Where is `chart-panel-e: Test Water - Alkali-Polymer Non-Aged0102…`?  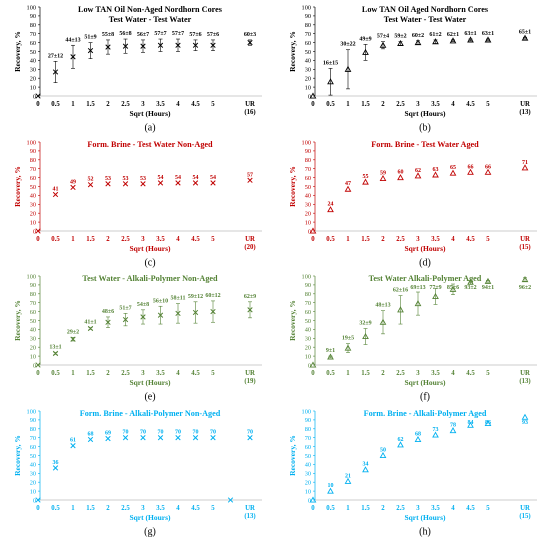
chart-panel-e: Test Water - Alkali-Polymer Non-Aged0102… is located at coordinates (137, 338).